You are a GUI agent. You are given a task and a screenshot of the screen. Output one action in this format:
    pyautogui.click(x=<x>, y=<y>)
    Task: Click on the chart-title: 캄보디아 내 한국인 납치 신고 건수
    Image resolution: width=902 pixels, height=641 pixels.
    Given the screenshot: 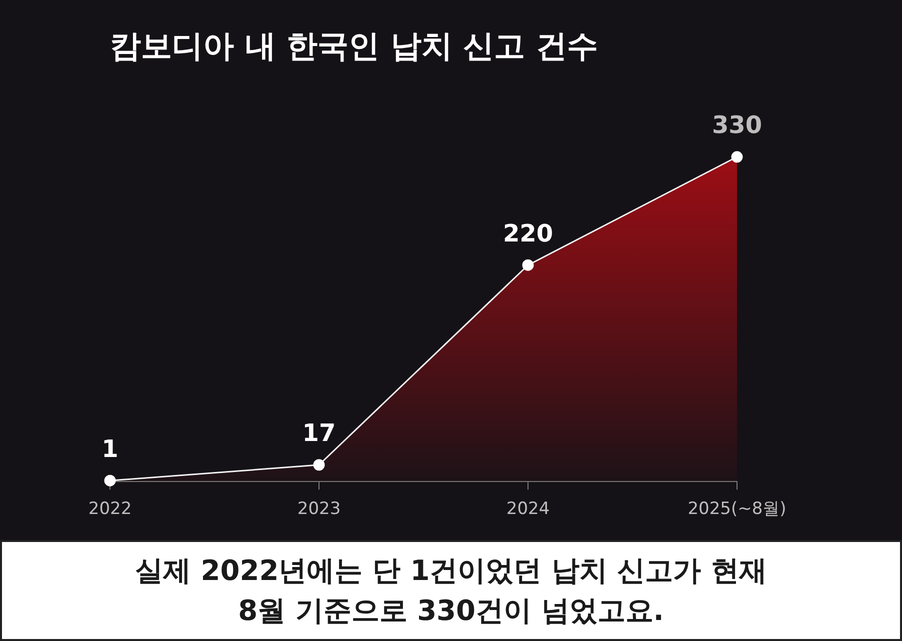 What is the action you would take?
    pyautogui.click(x=354, y=46)
    